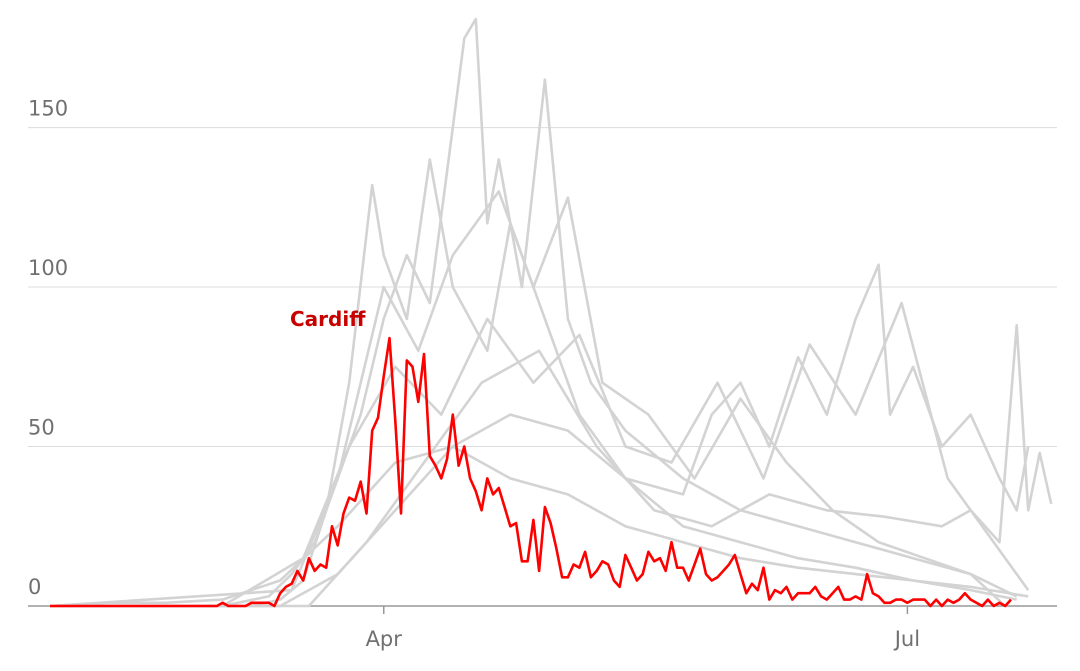 The width and height of the screenshot is (1080, 671). Describe the element at coordinates (41, 428) in the screenshot. I see `y-tick-label: 50` at that location.